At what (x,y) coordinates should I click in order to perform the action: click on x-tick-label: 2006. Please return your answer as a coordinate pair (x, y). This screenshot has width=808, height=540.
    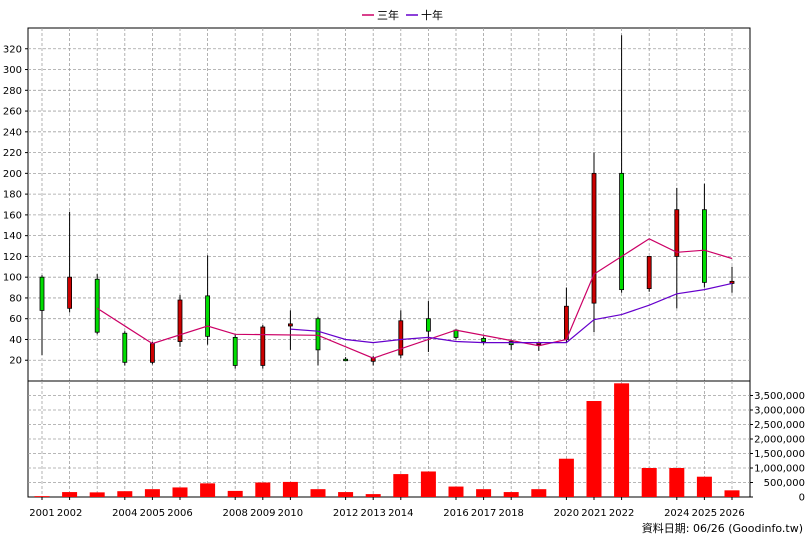
    Looking at the image, I should click on (179, 513).